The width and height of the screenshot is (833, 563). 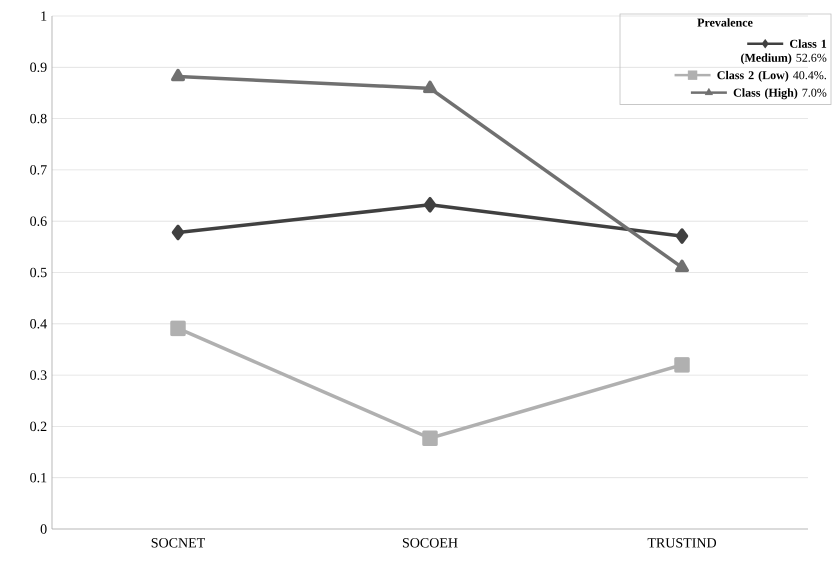 What do you see at coordinates (780, 94) in the screenshot?
I see `legend-label: Class (High) 7.0%` at bounding box center [780, 94].